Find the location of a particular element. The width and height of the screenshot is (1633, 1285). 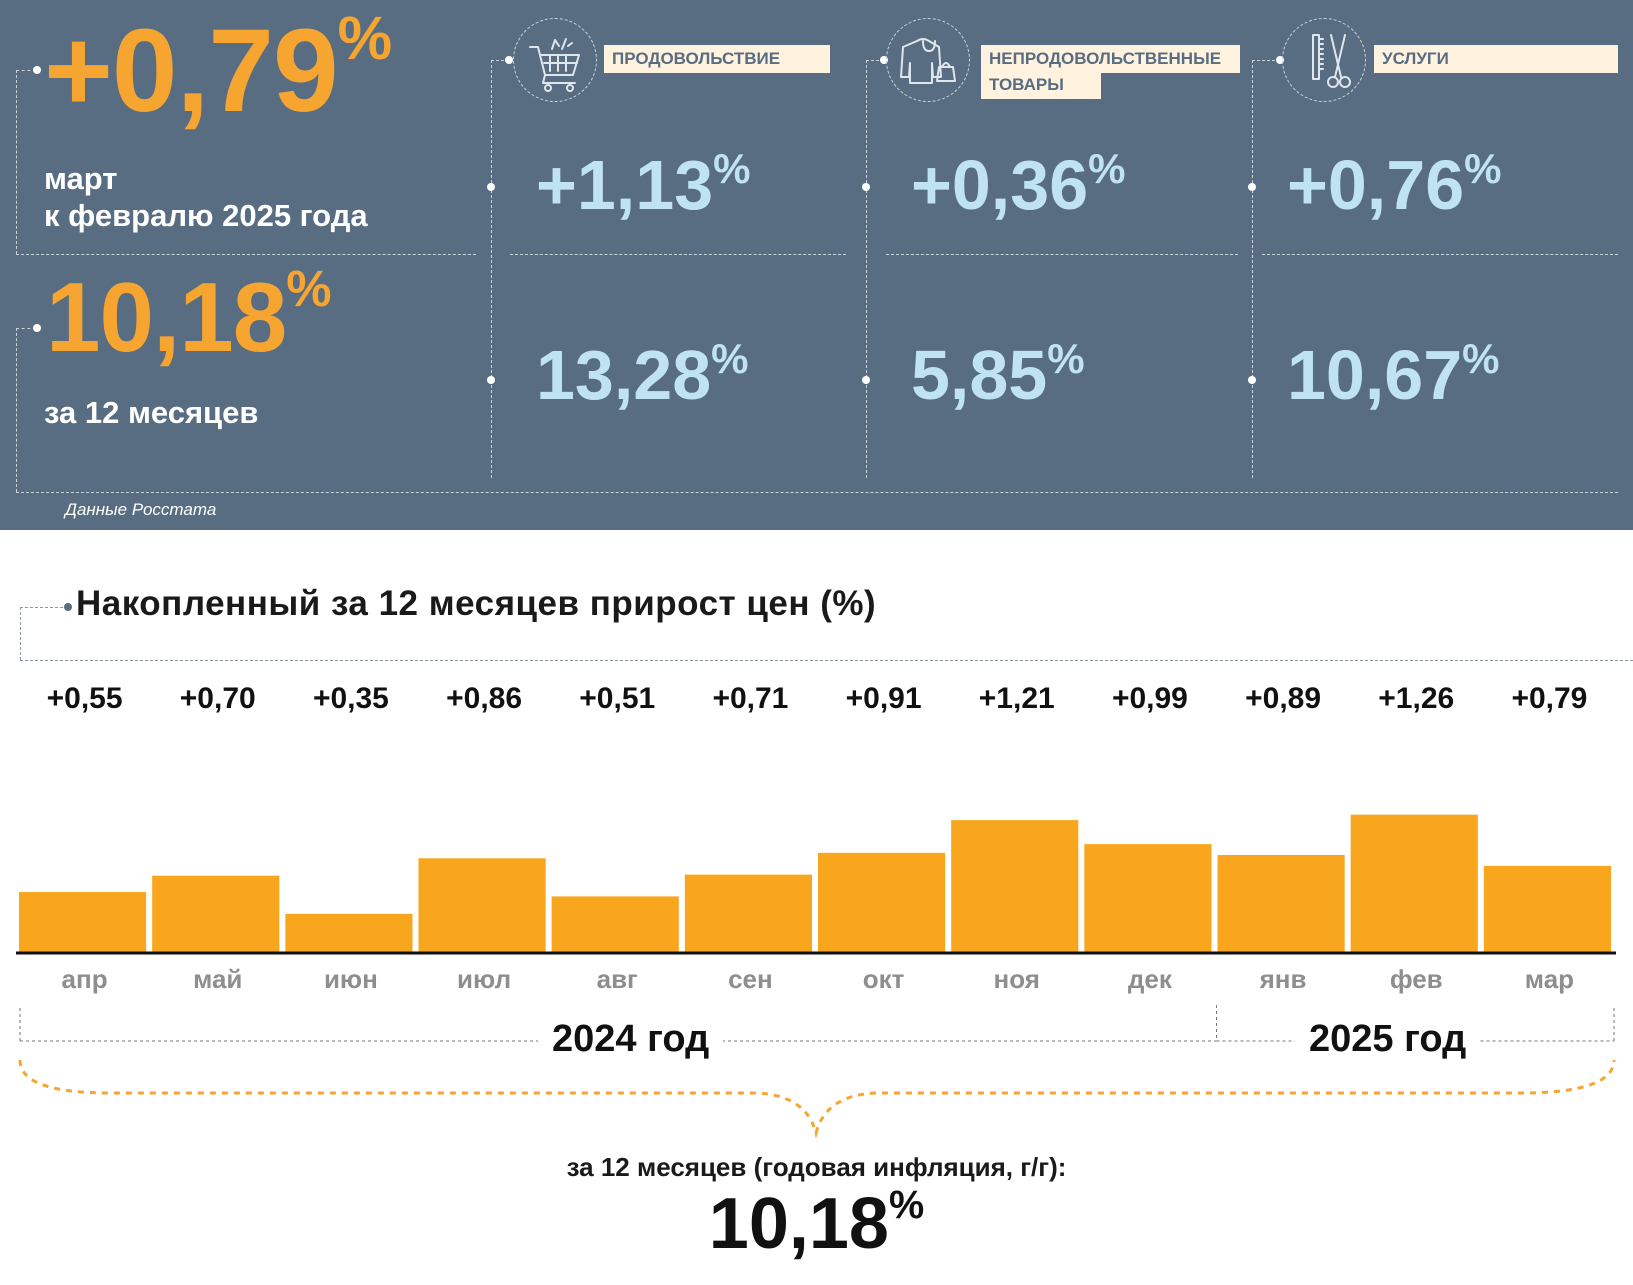

year-label-2024: 2024 год is located at coordinates (631, 1039).